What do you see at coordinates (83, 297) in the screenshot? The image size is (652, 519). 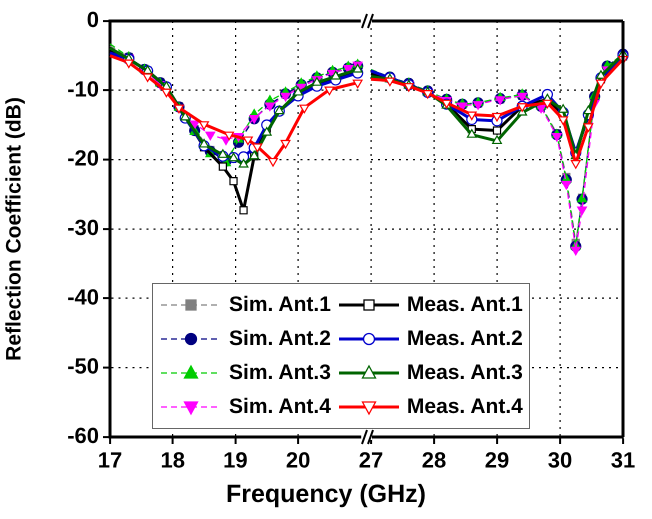 I see `y-tick-label: -40` at bounding box center [83, 297].